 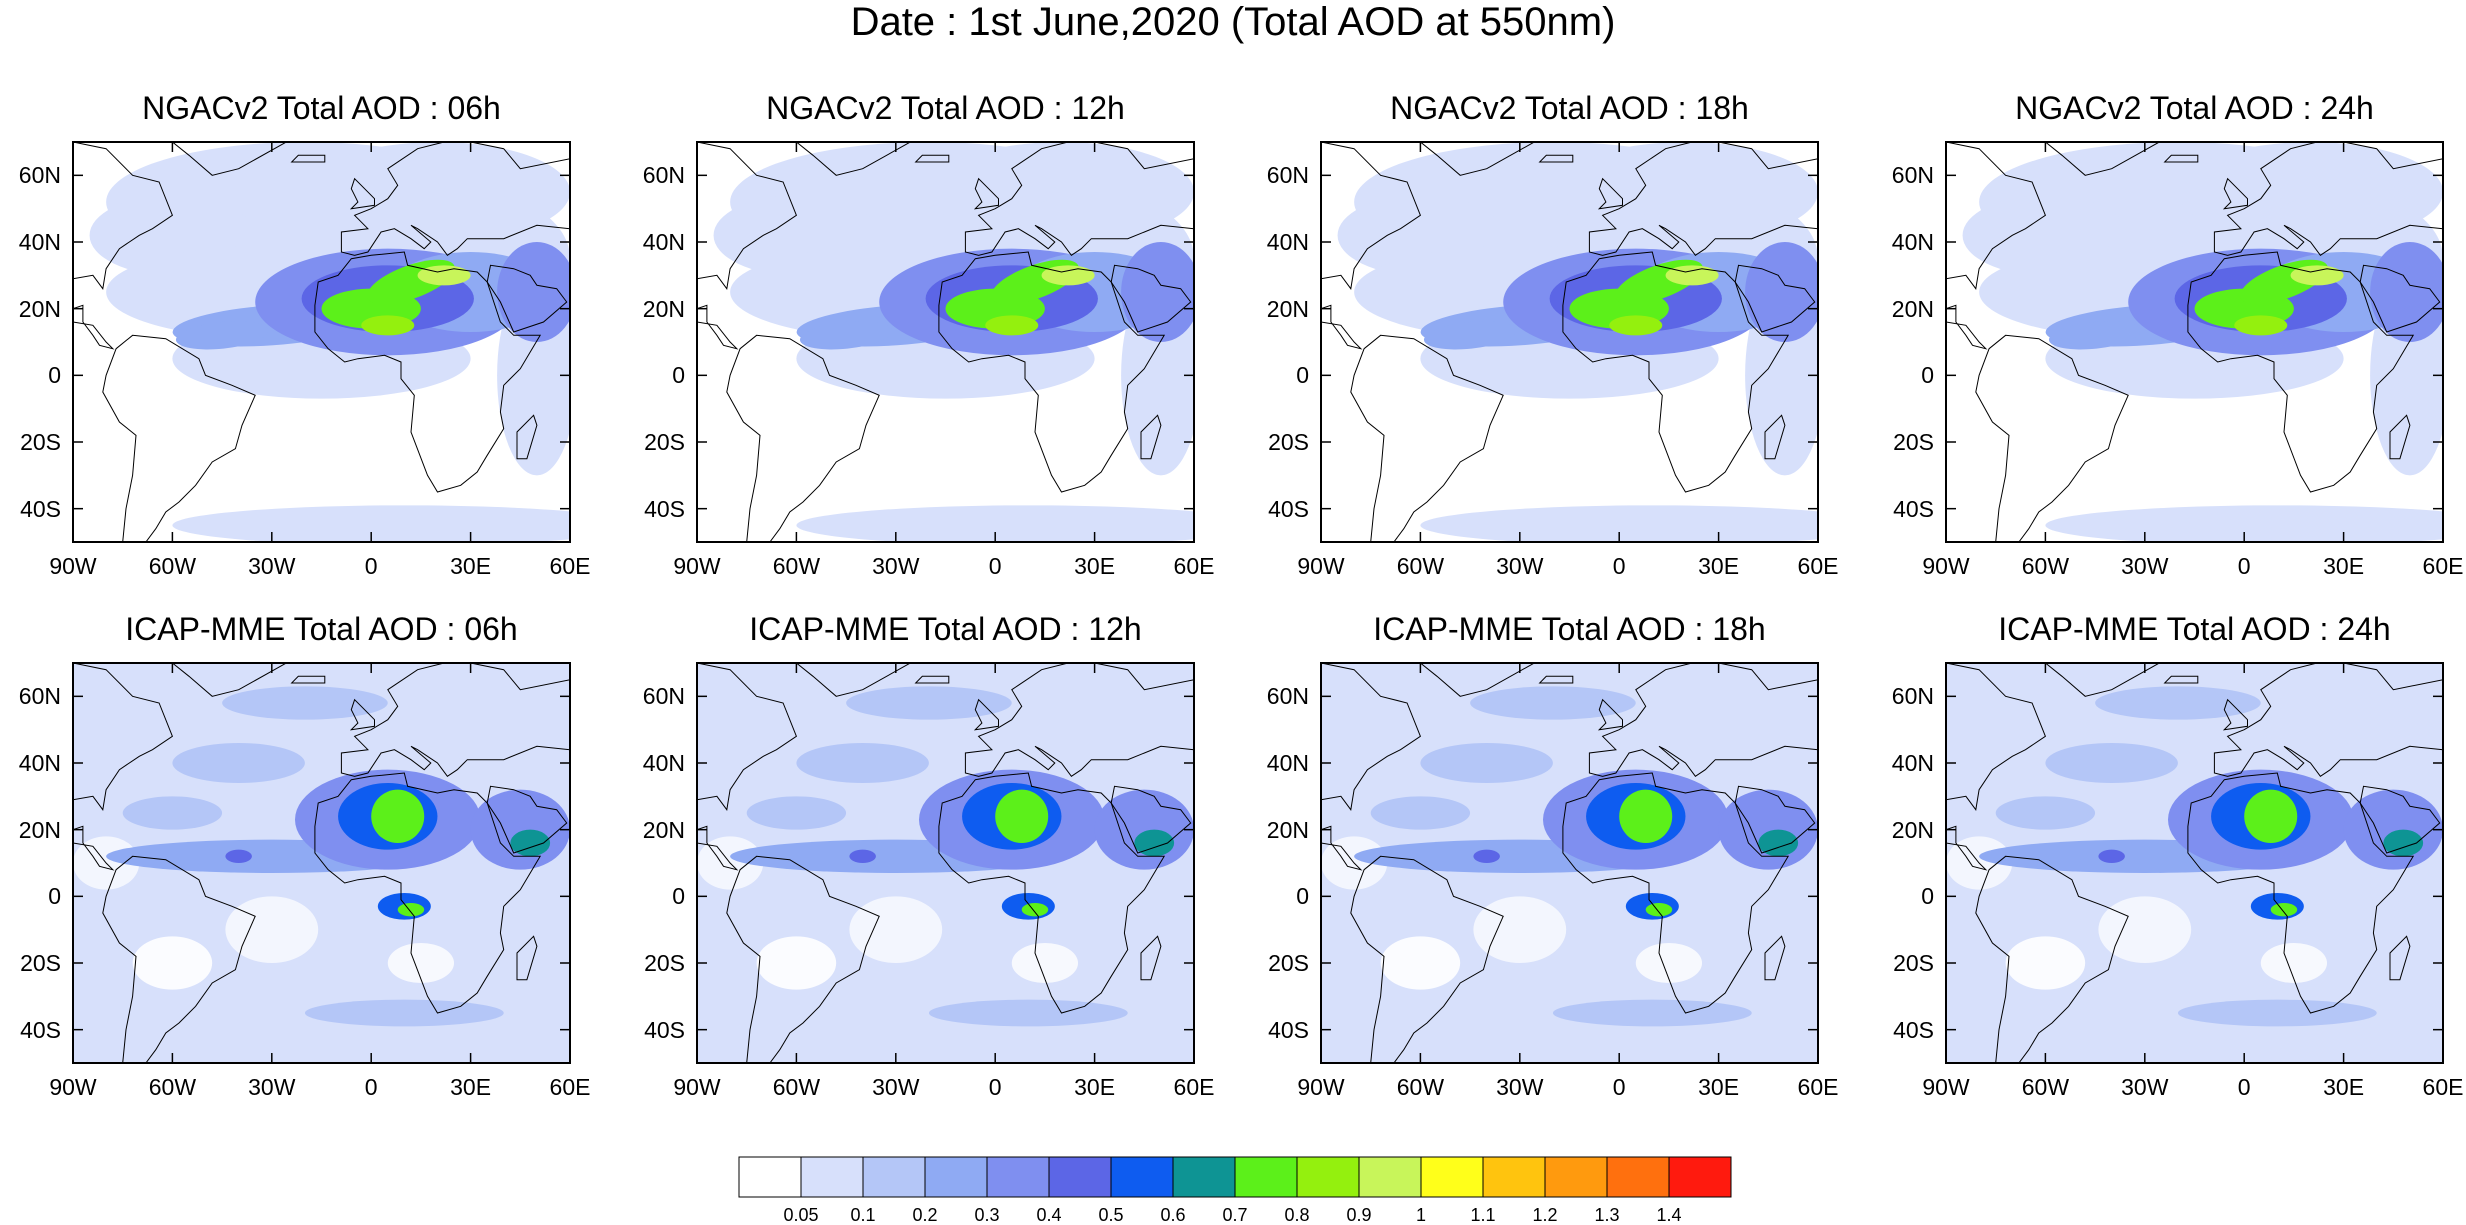 What do you see at coordinates (925, 1215) in the screenshot?
I see `colorbar-label: 0.2` at bounding box center [925, 1215].